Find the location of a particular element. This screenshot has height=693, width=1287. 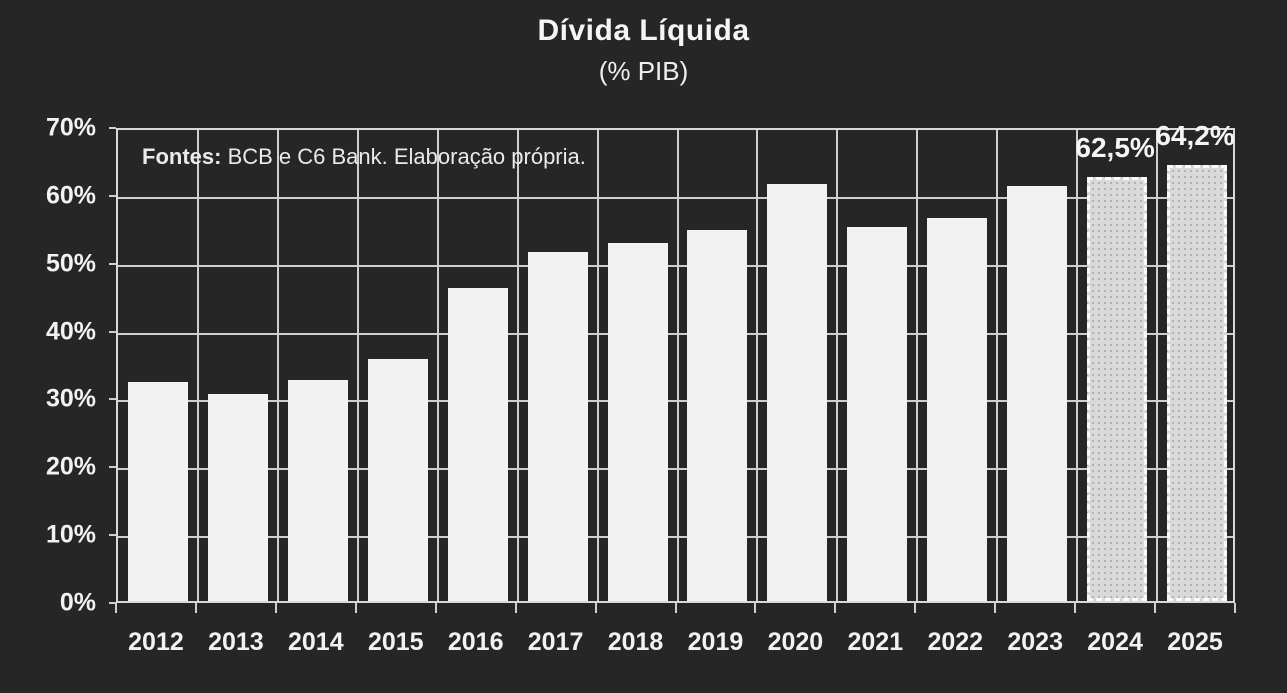

bar-2023 is located at coordinates (1037, 393).